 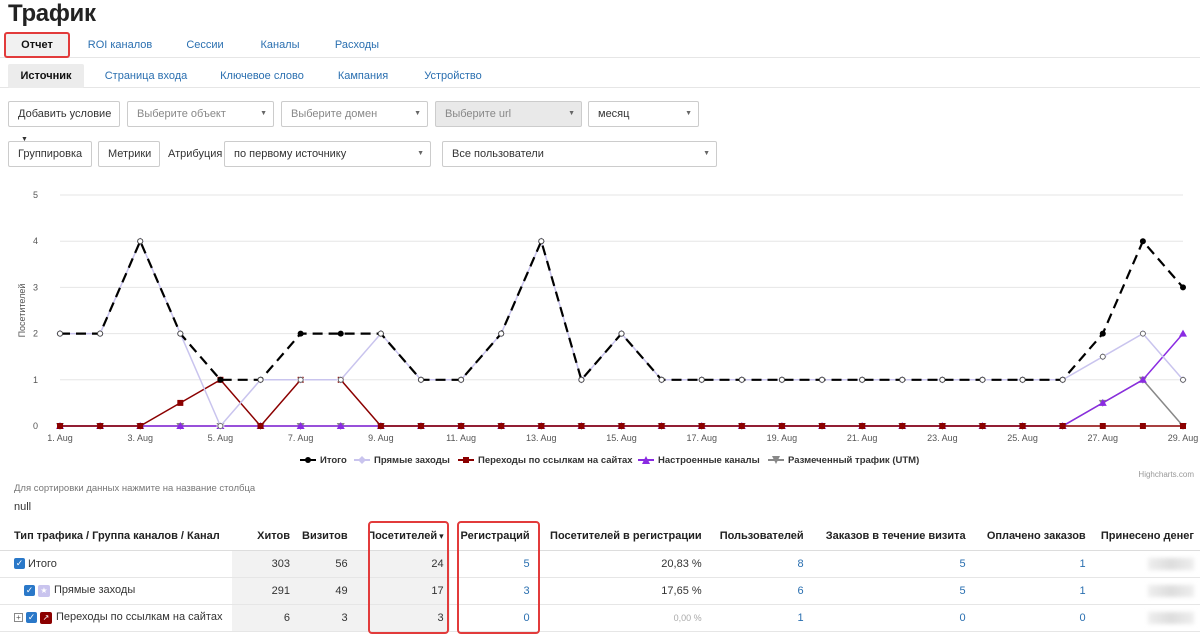 I want to click on cell-hits: 6, so click(x=264, y=618).